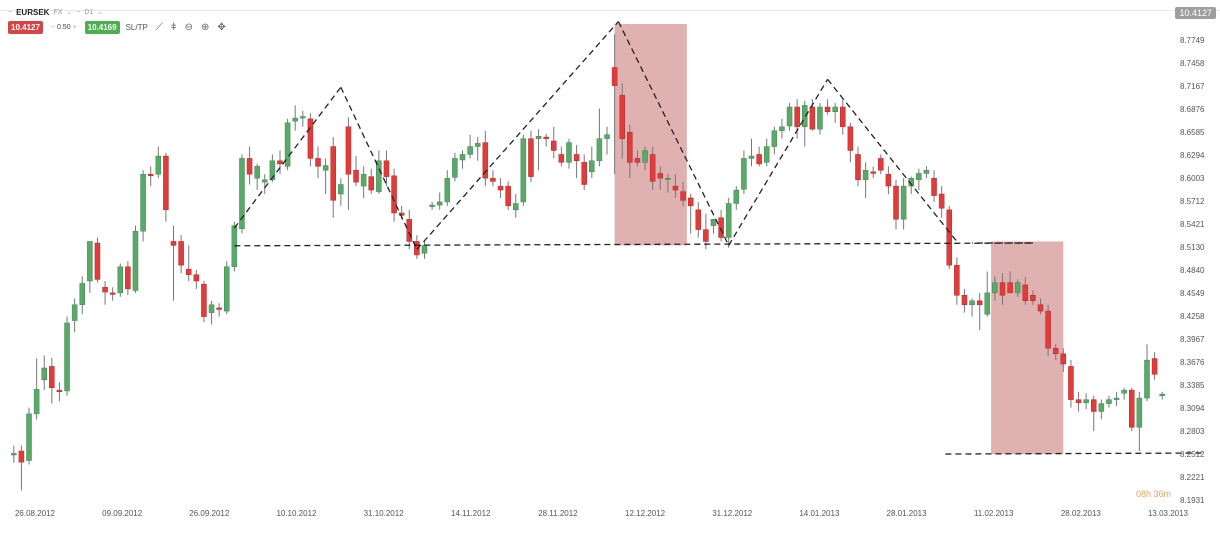 Image resolution: width=1220 pixels, height=536 pixels. I want to click on sltp-button: SL/TP, so click(136, 27).